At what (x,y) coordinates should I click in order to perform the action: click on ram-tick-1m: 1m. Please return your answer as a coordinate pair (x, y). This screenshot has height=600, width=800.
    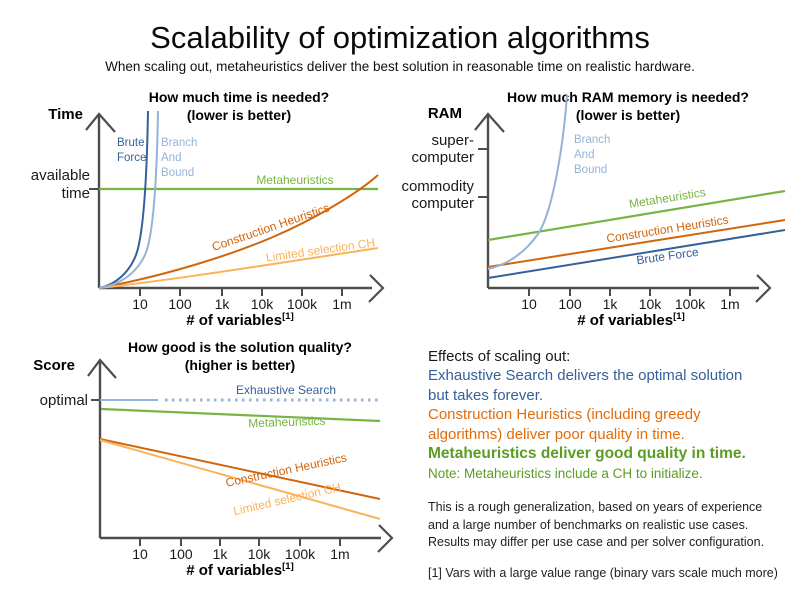
    Looking at the image, I should click on (729, 304).